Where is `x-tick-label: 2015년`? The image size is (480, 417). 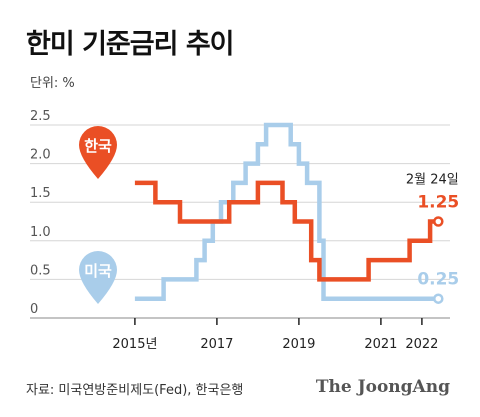
x-tick-label: 2015년 is located at coordinates (134, 344).